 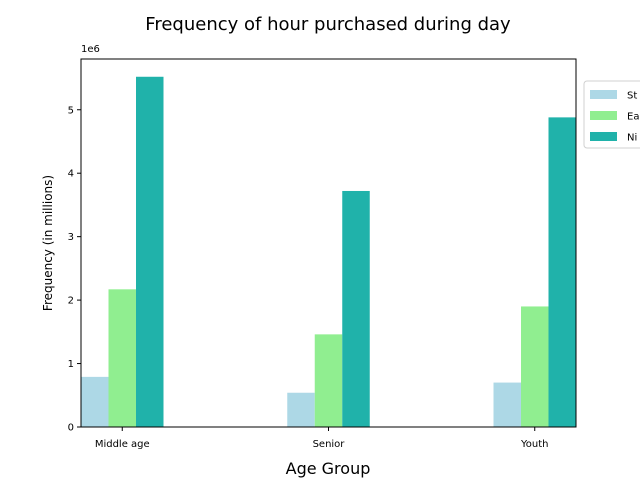 What do you see at coordinates (71, 301) in the screenshot?
I see `y-tick-label: 2` at bounding box center [71, 301].